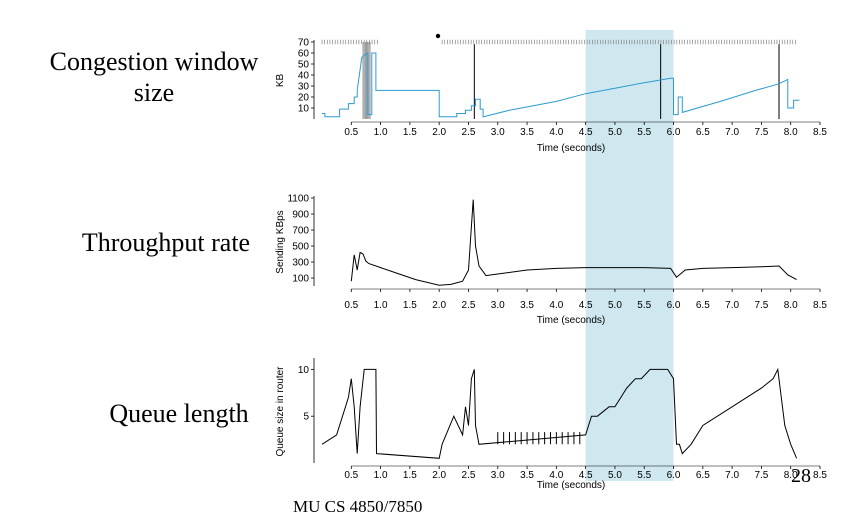 The width and height of the screenshot is (852, 520). I want to click on throughput-series-line, so click(573, 242).